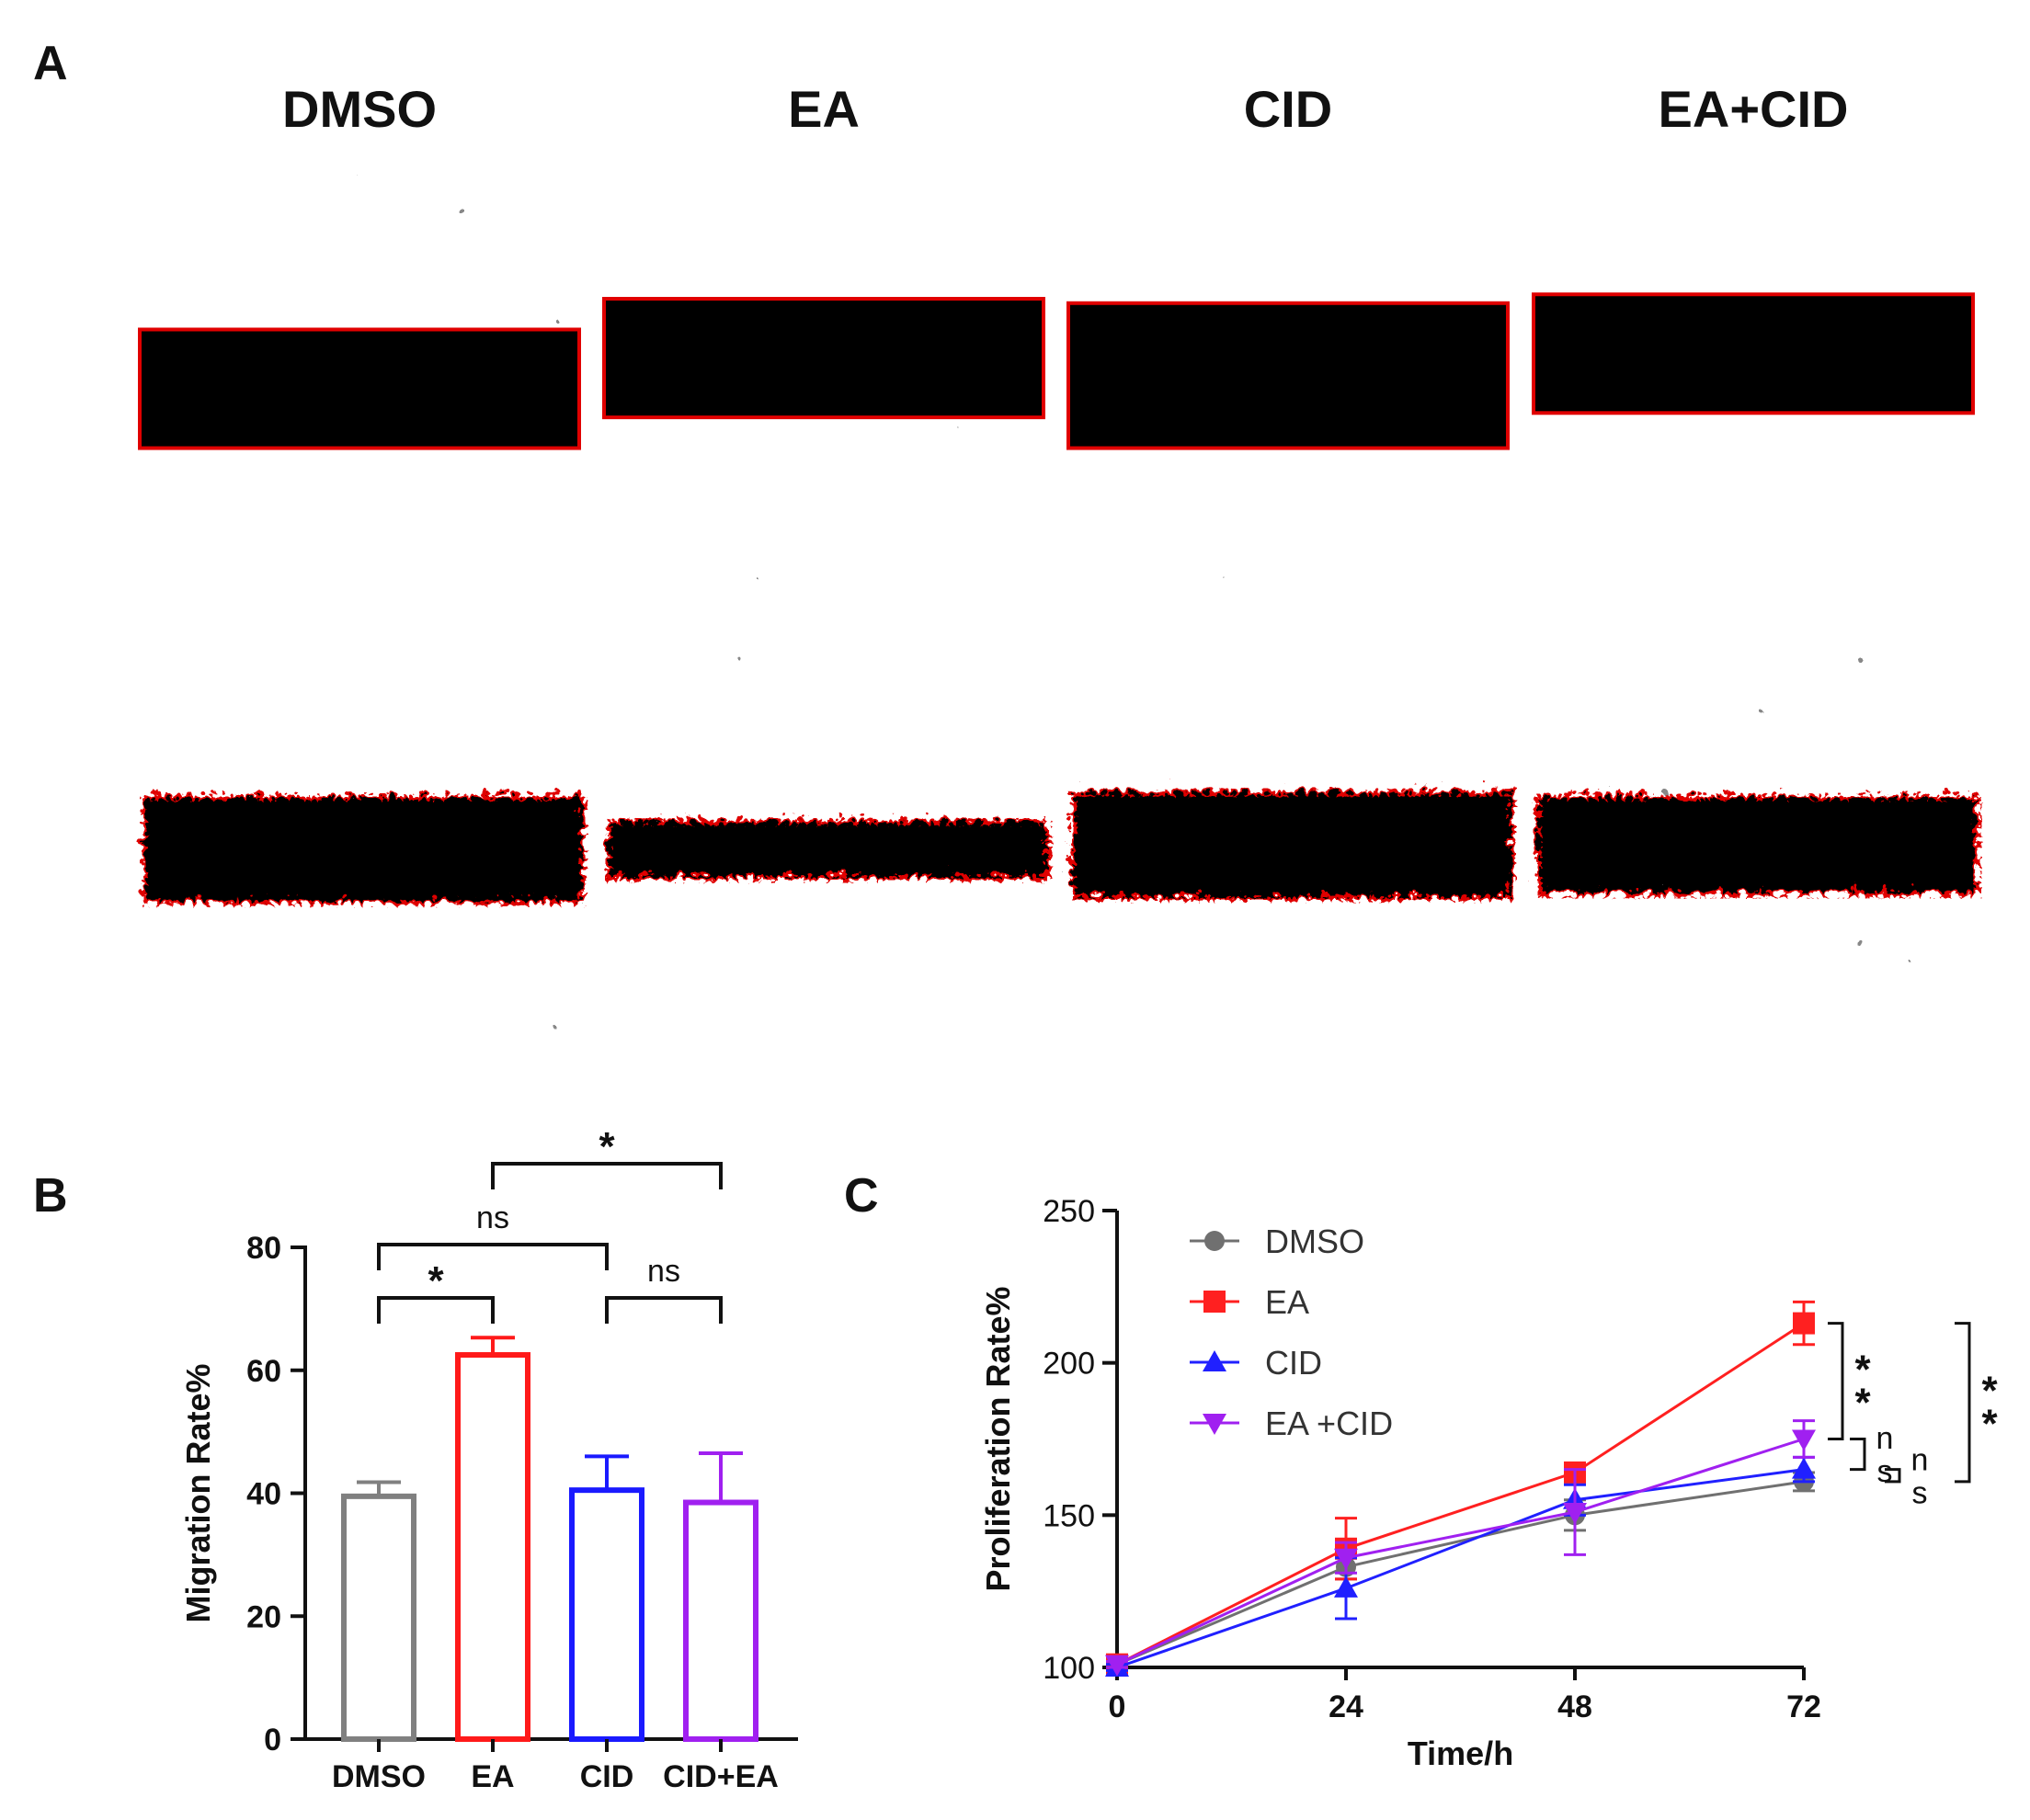 This screenshot has height=1820, width=2030. Describe the element at coordinates (1288, 109) in the screenshot. I see `condition-title-2: CID` at that location.